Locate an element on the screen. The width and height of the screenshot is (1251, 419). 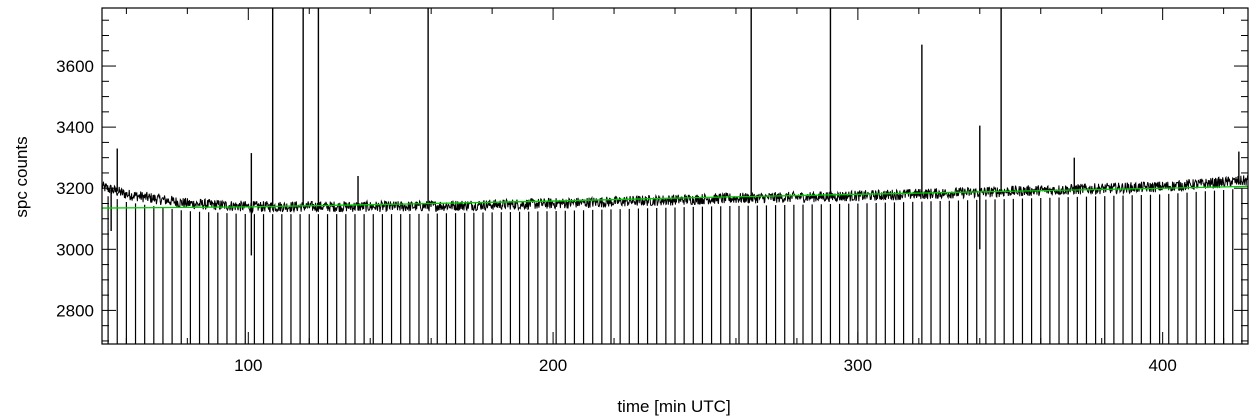
y-tick-label: 3000 is located at coordinates (75, 249).